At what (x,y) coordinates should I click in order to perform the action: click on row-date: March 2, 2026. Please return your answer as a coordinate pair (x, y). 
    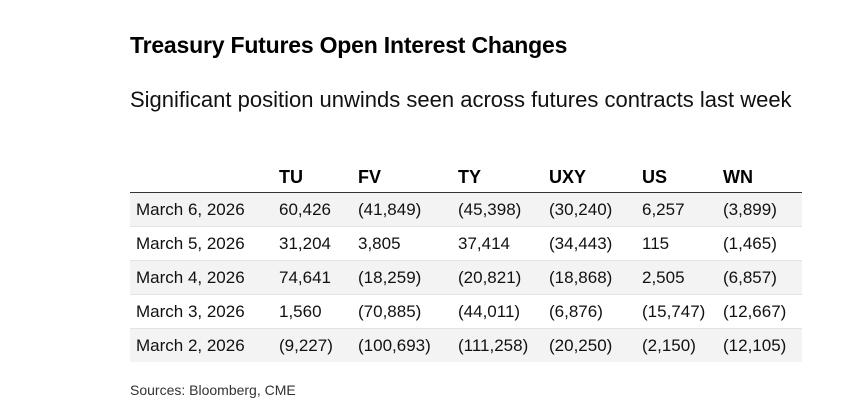
    Looking at the image, I should click on (204, 345).